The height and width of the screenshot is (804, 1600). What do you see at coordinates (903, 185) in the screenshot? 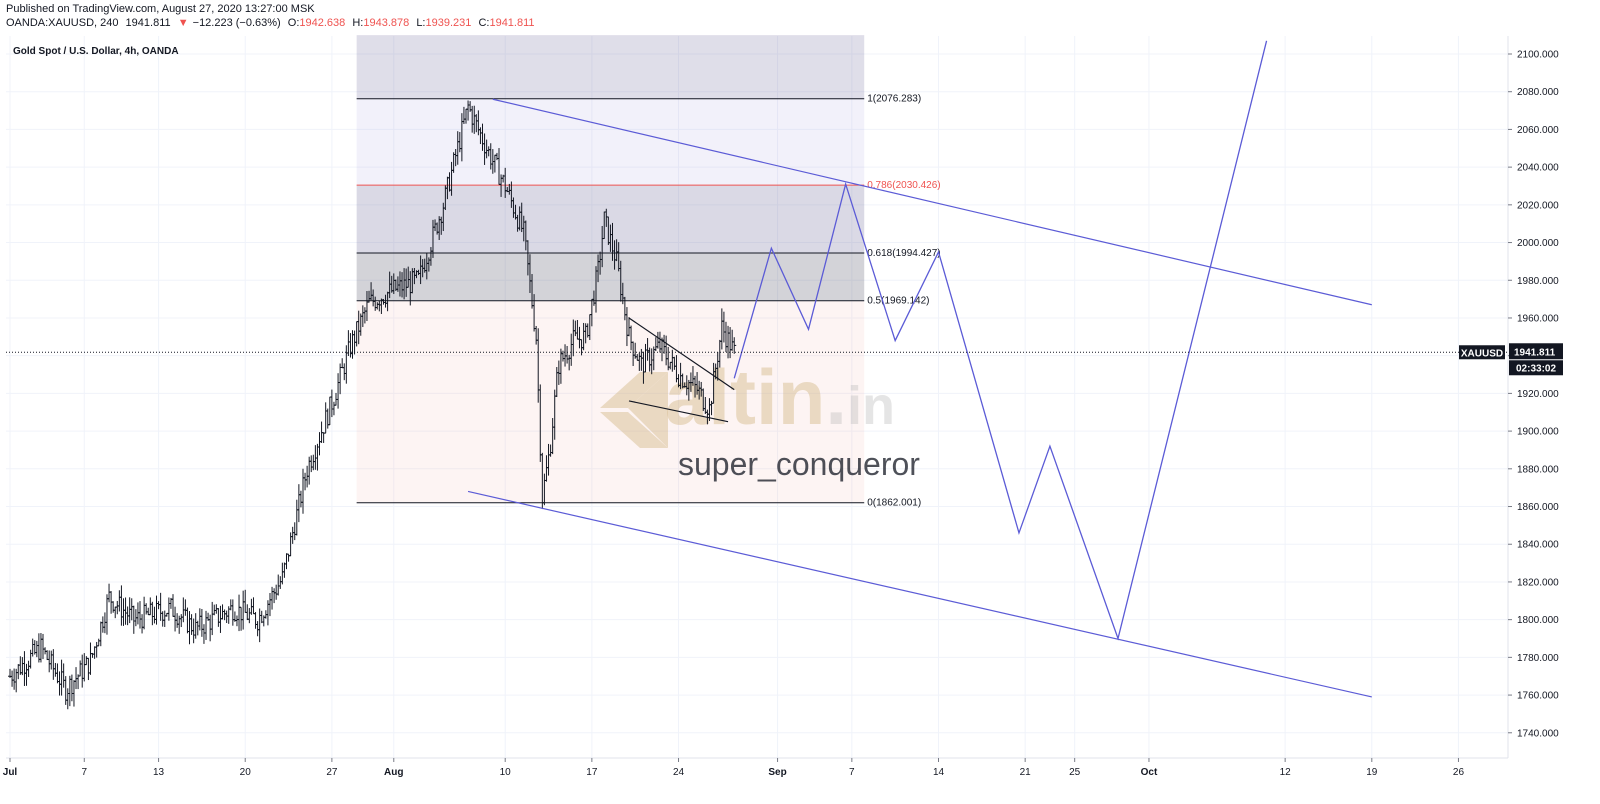
I see `fib-level-label: 0.786(2030.426)` at bounding box center [903, 185].